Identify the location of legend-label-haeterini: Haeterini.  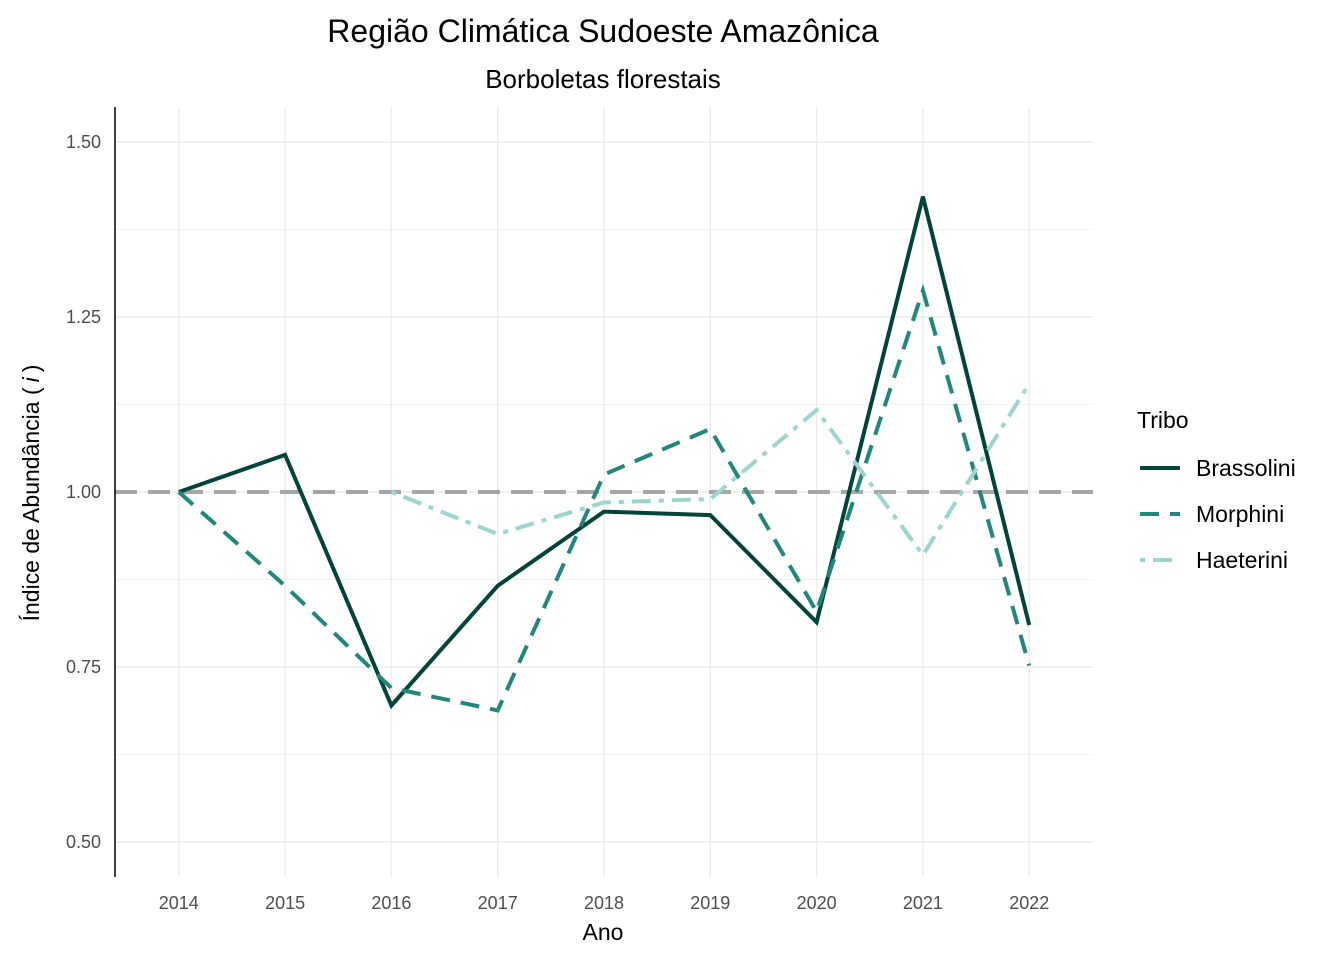
(1242, 560).